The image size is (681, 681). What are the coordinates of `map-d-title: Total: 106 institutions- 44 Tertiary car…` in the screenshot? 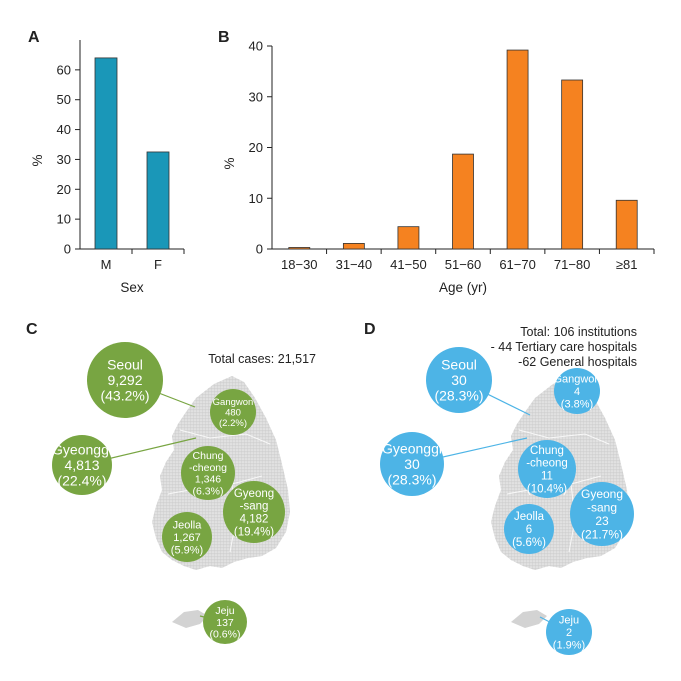 It's located at (564, 347).